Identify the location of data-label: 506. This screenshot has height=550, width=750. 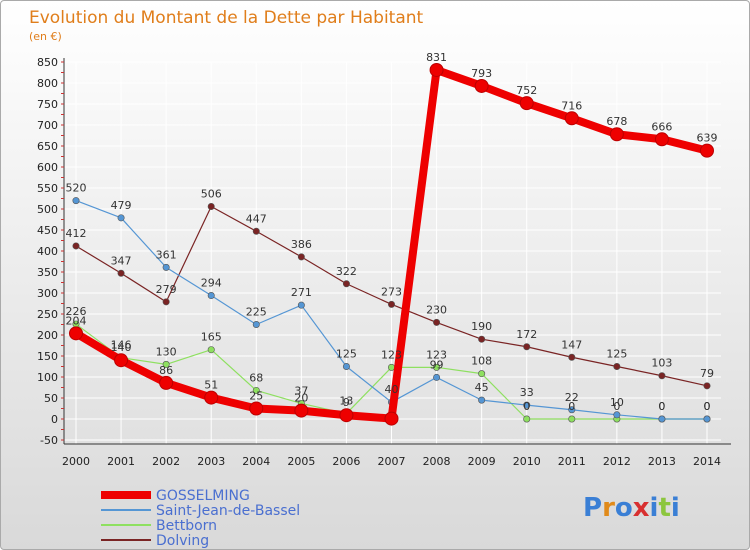
(211, 193).